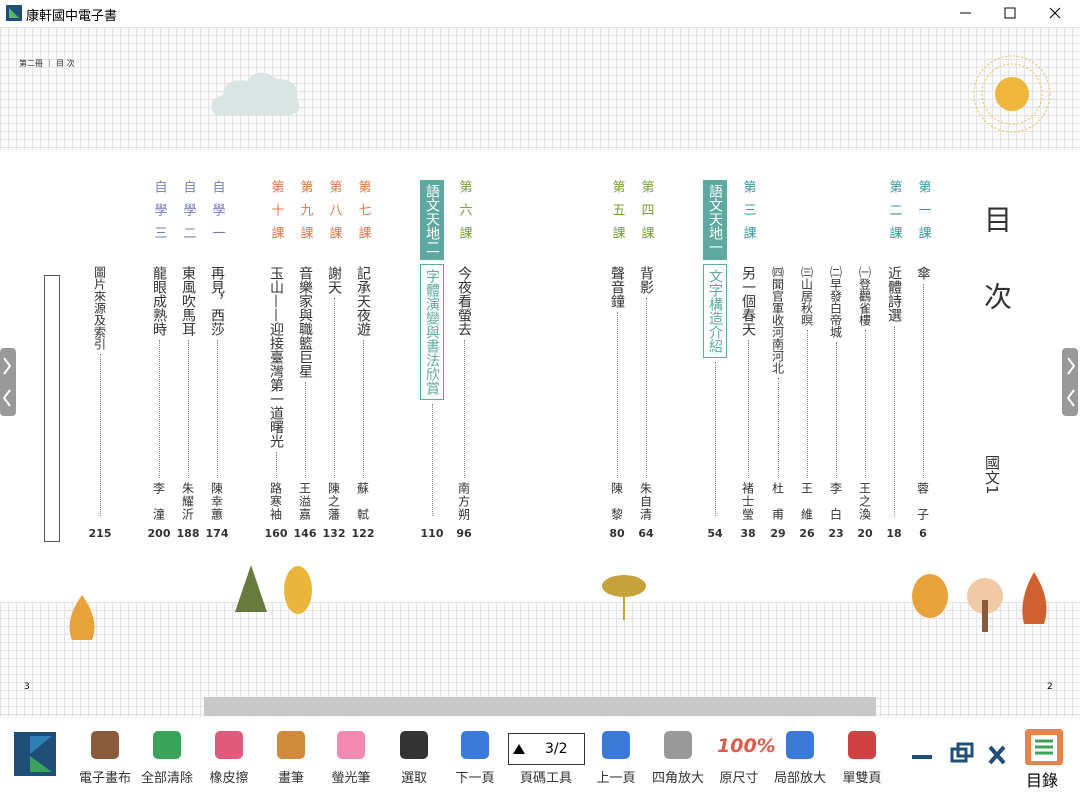  Describe the element at coordinates (807, 350) in the screenshot. I see `toc-entry: ㈢山居秋暝 王維` at that location.